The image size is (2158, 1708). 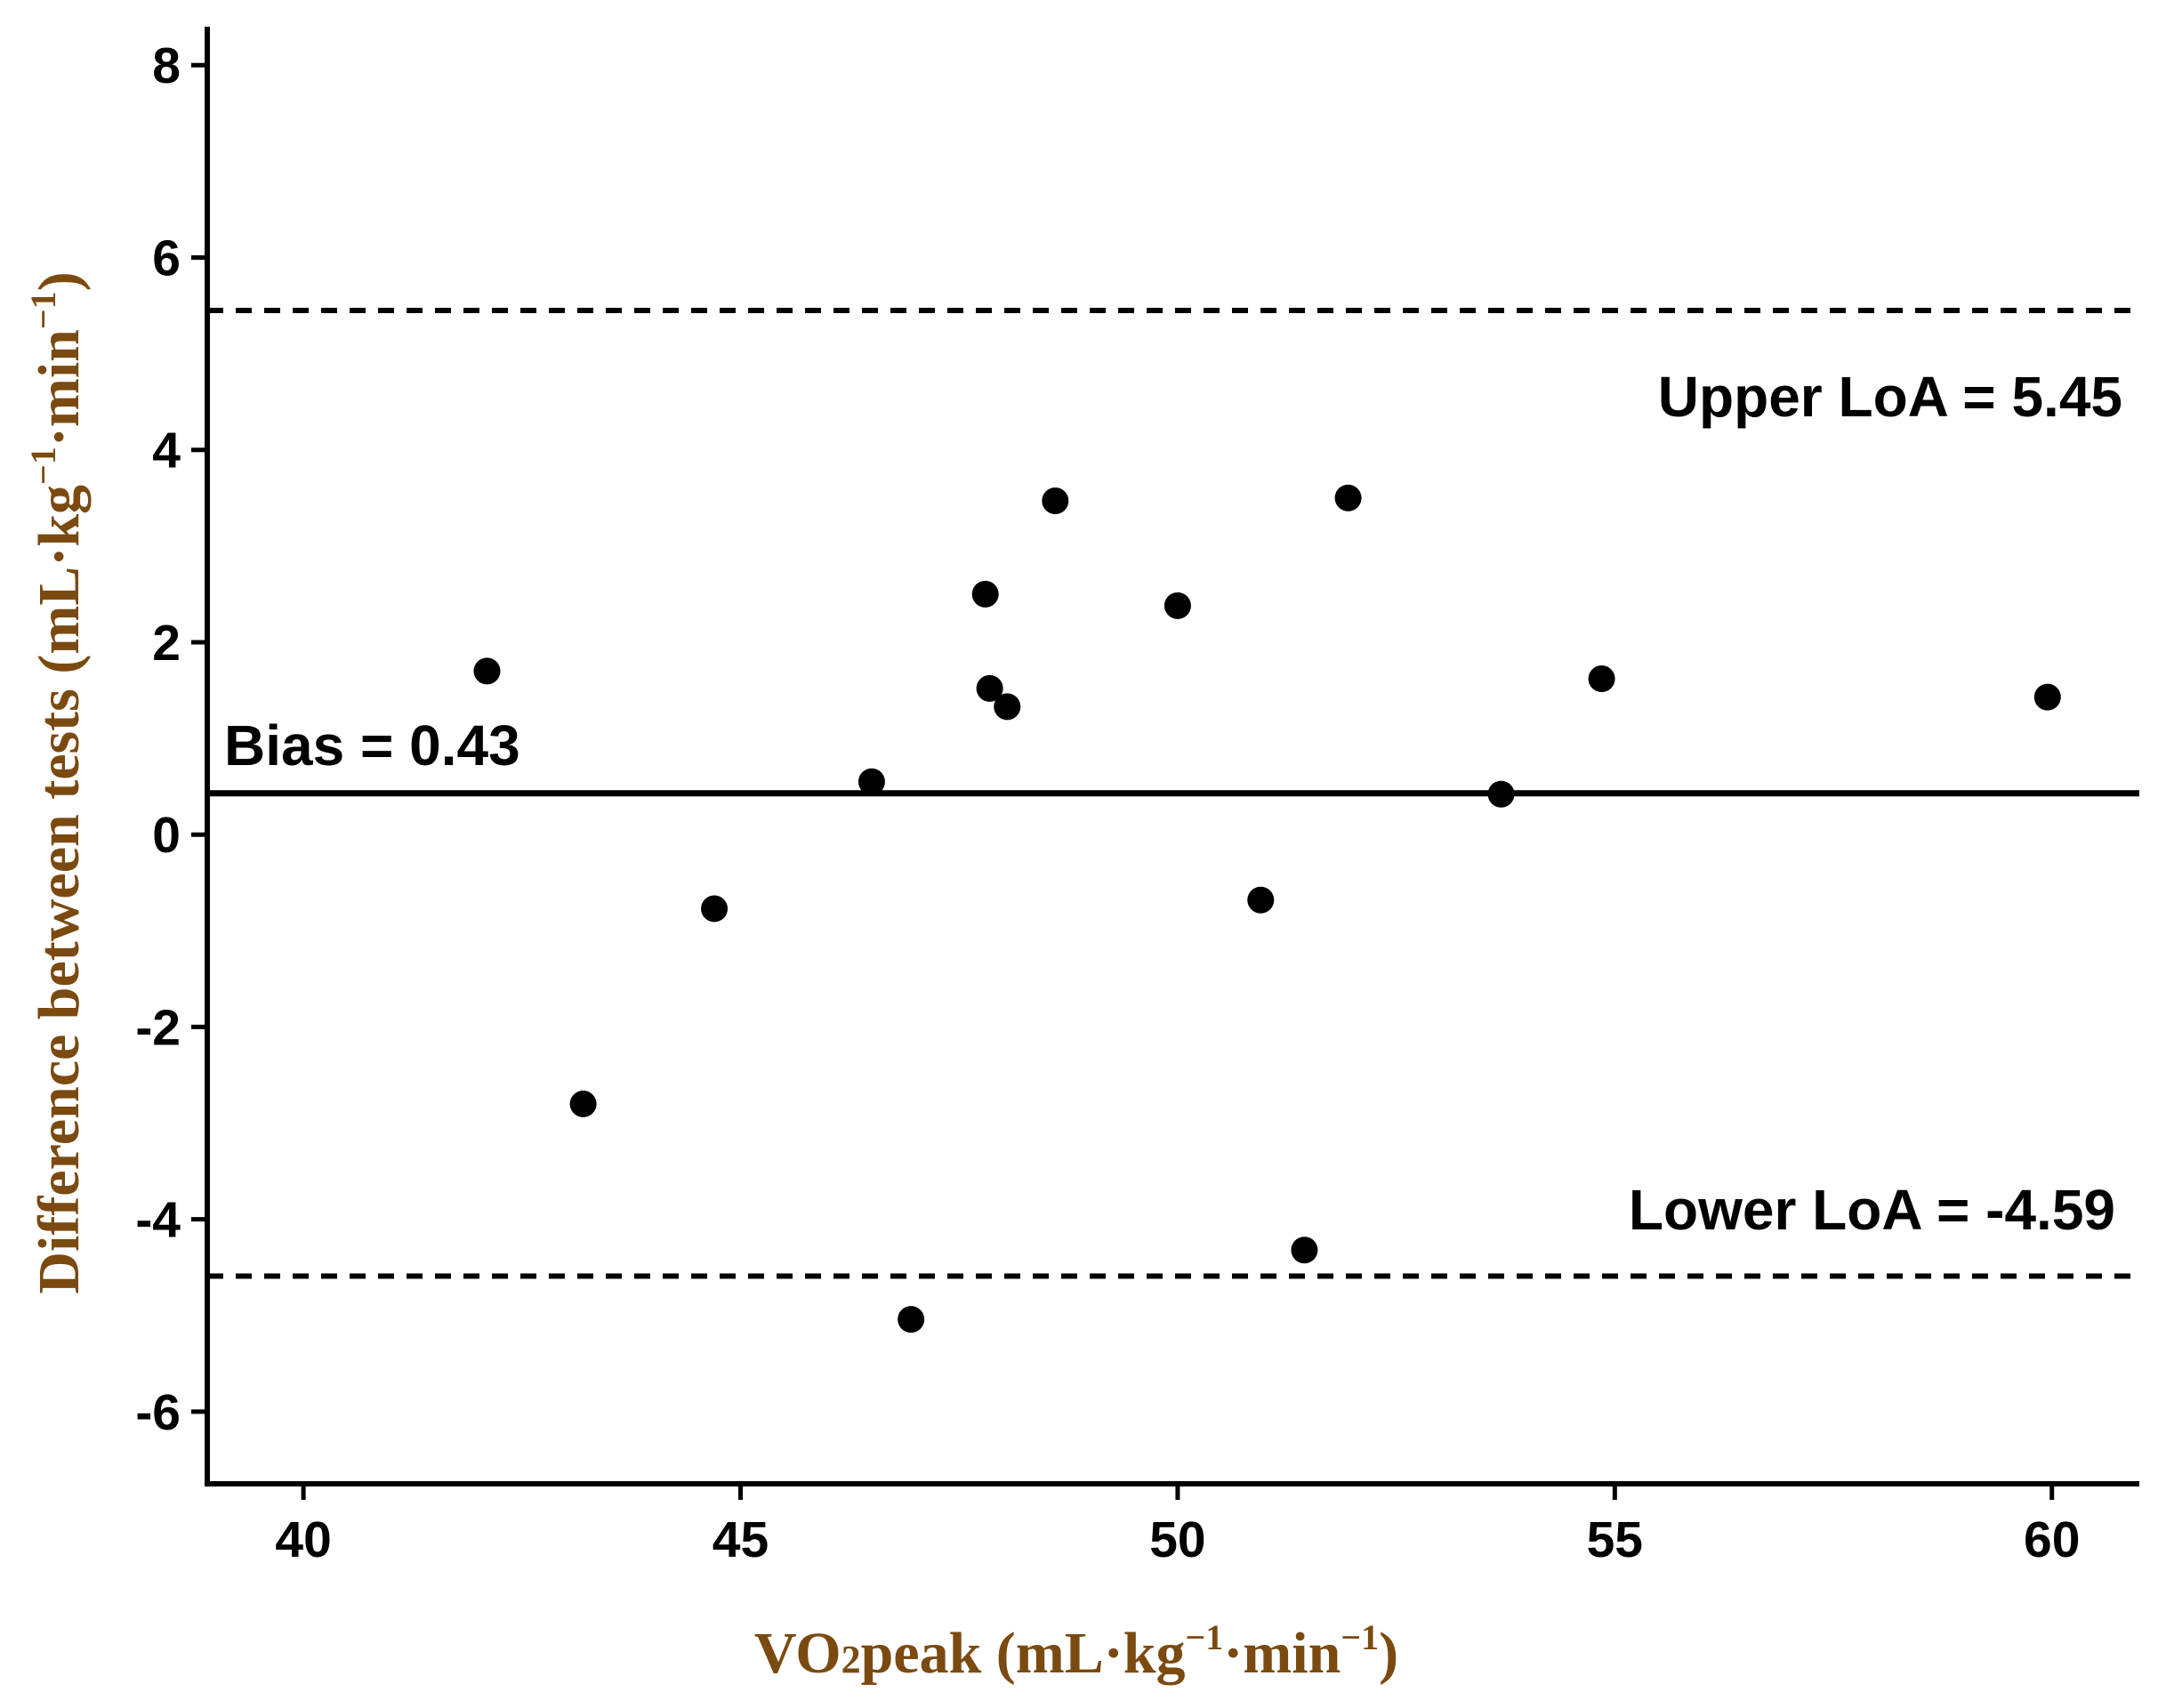 I want to click on x-tick-label: 45, so click(x=741, y=1539).